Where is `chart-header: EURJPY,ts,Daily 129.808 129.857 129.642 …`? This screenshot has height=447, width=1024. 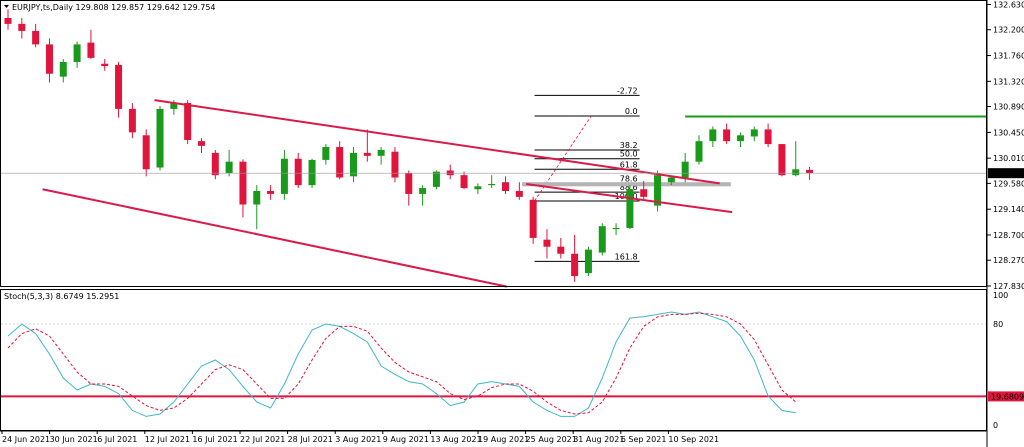
chart-header: EURJPY,ts,Daily 129.808 129.857 129.642 … is located at coordinates (110, 152).